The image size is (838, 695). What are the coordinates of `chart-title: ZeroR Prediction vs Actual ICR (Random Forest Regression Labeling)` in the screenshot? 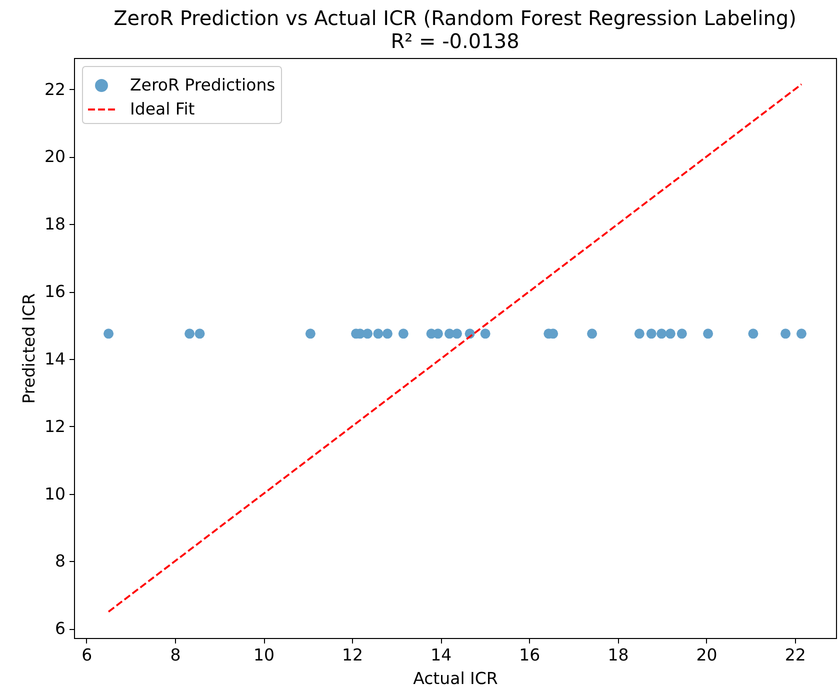 It's located at (455, 18).